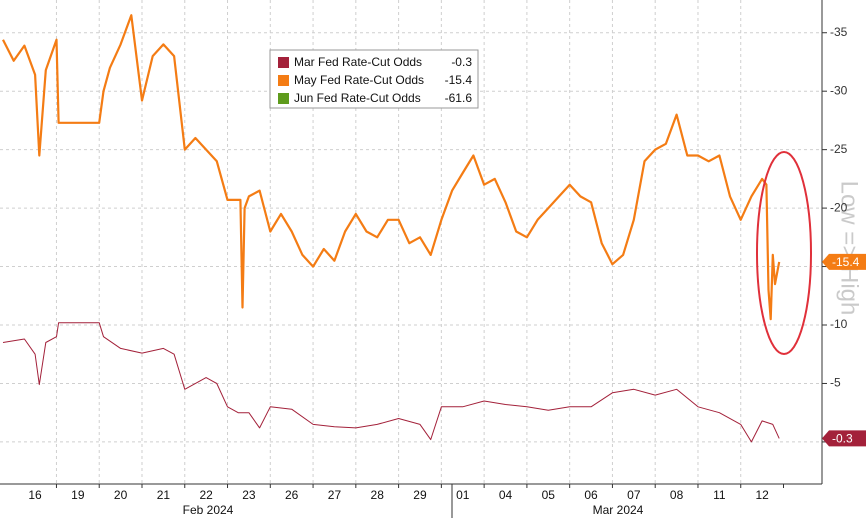 Image resolution: width=866 pixels, height=518 pixels. Describe the element at coordinates (459, 98) in the screenshot. I see `legend-value: -61.6` at that location.